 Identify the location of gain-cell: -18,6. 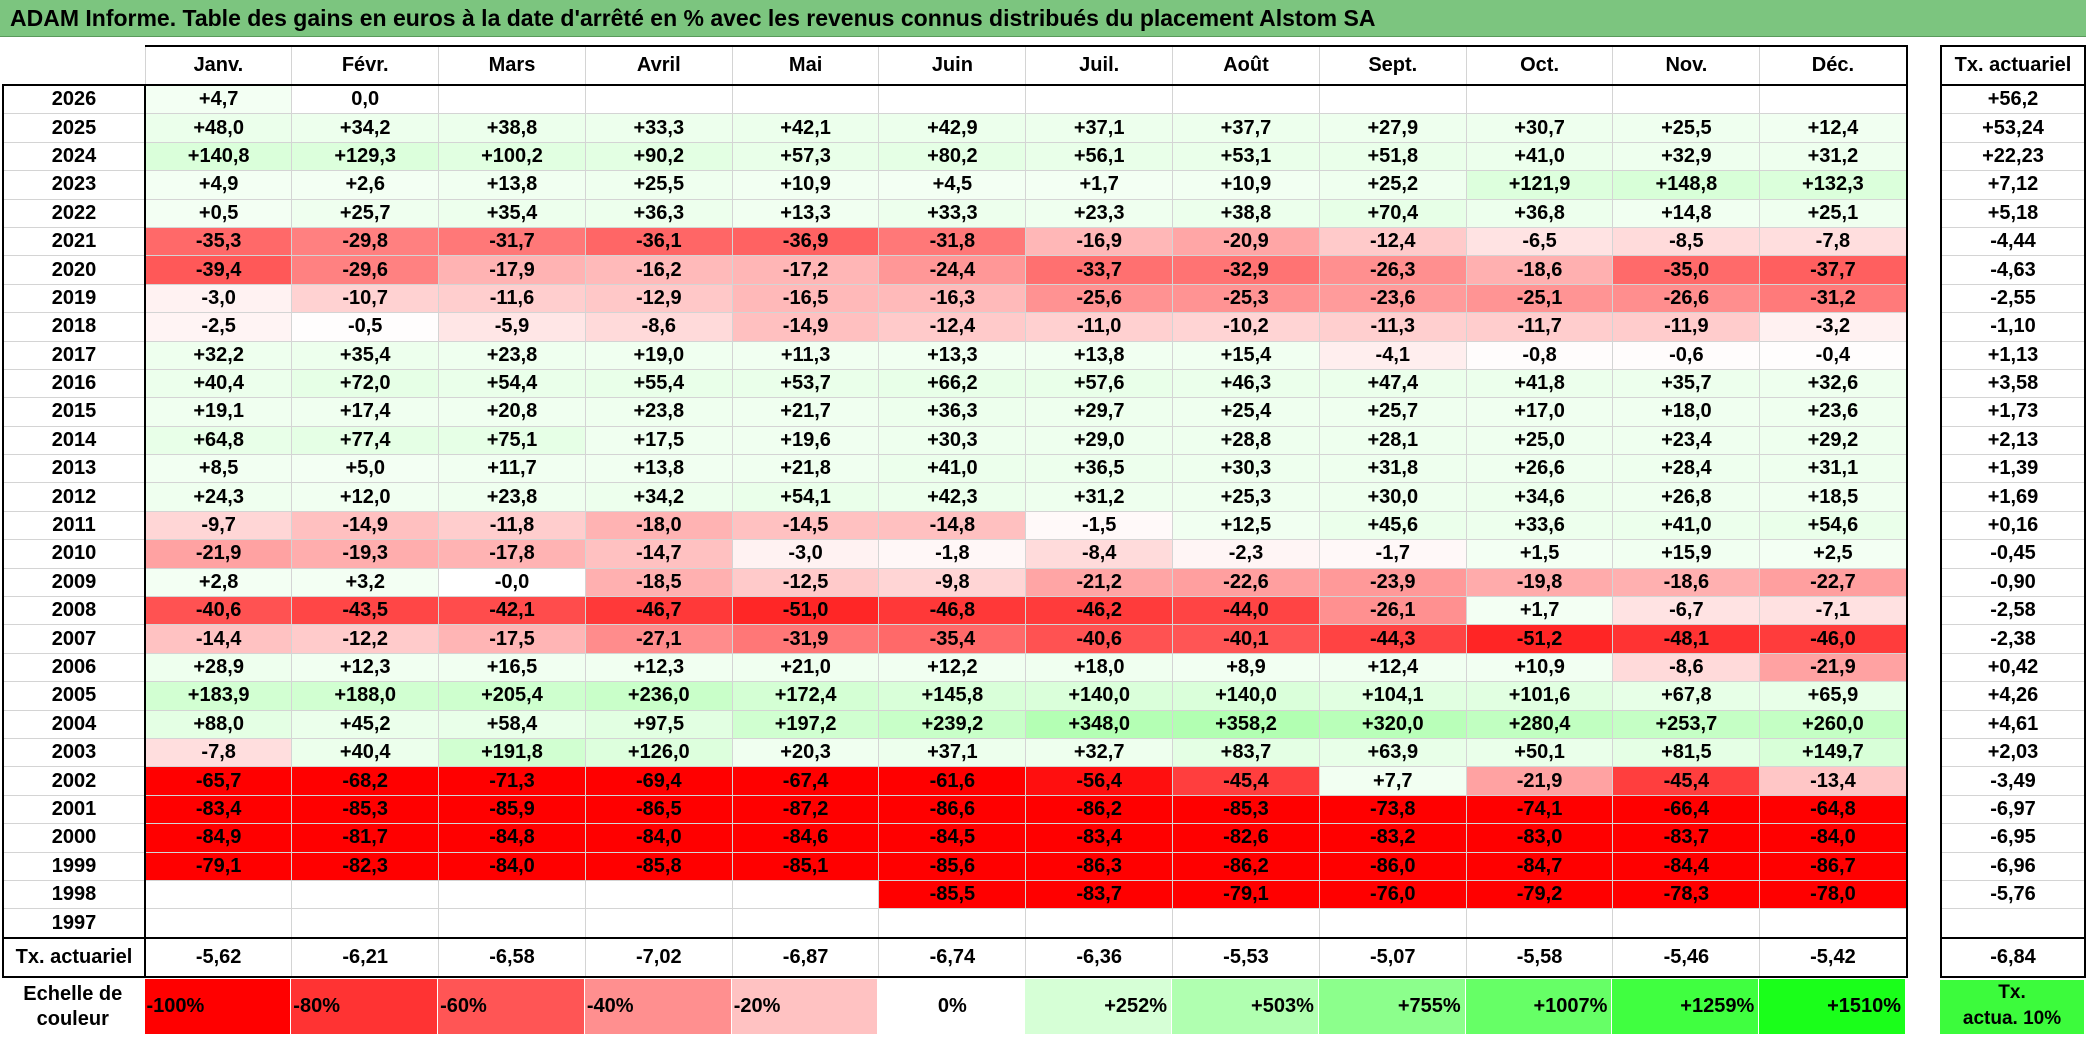
(1686, 582).